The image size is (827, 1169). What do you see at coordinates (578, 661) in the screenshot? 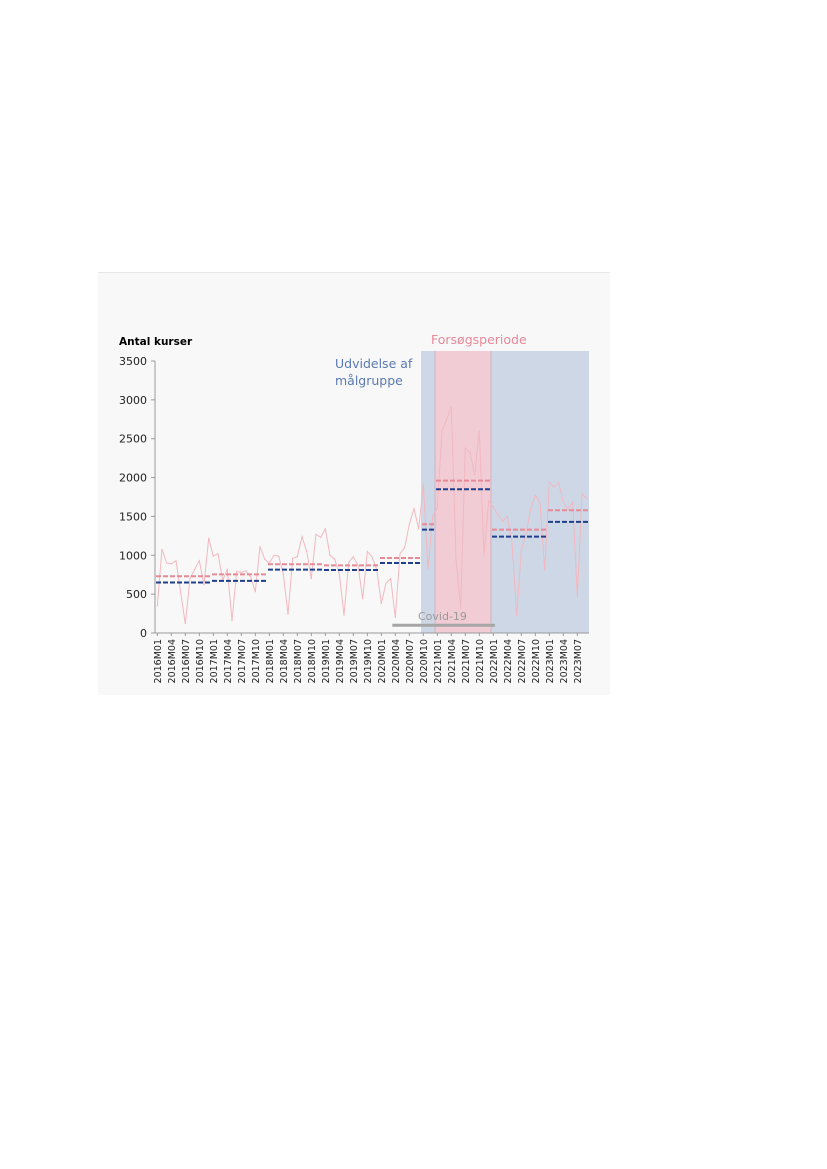
I see `x-tick-label: 2023M07` at bounding box center [578, 661].